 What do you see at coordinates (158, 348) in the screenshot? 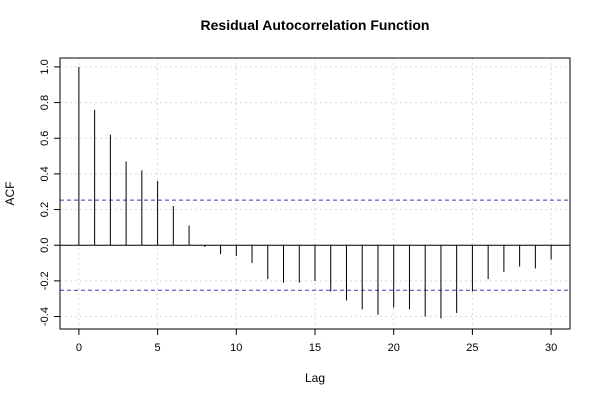
I see `x-tick-label: 5` at bounding box center [158, 348].